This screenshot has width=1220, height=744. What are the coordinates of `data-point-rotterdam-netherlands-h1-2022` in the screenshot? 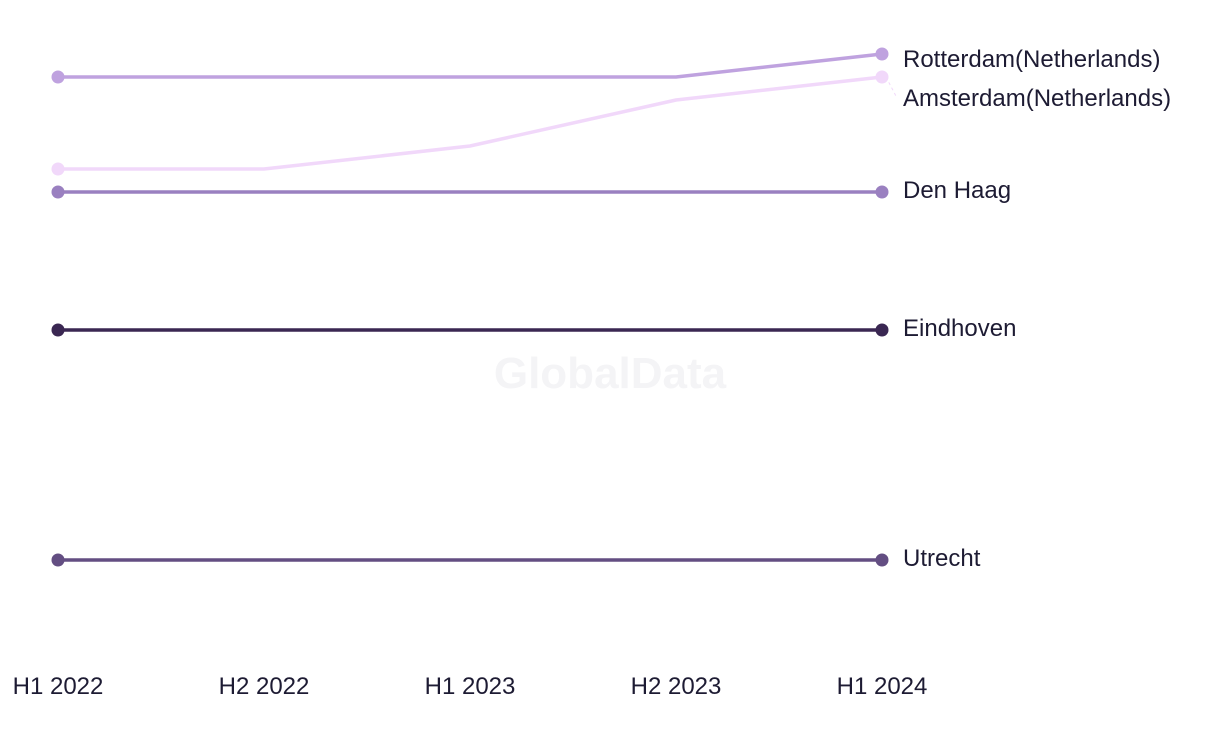 It's located at (58, 77).